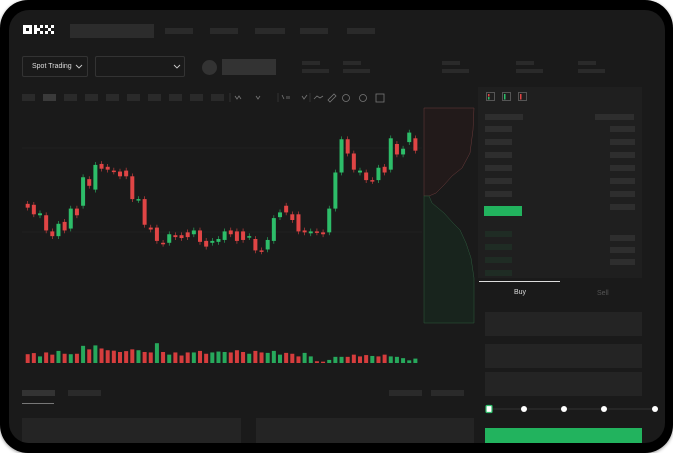 This screenshot has width=673, height=453. I want to click on camera-icon, so click(346, 98).